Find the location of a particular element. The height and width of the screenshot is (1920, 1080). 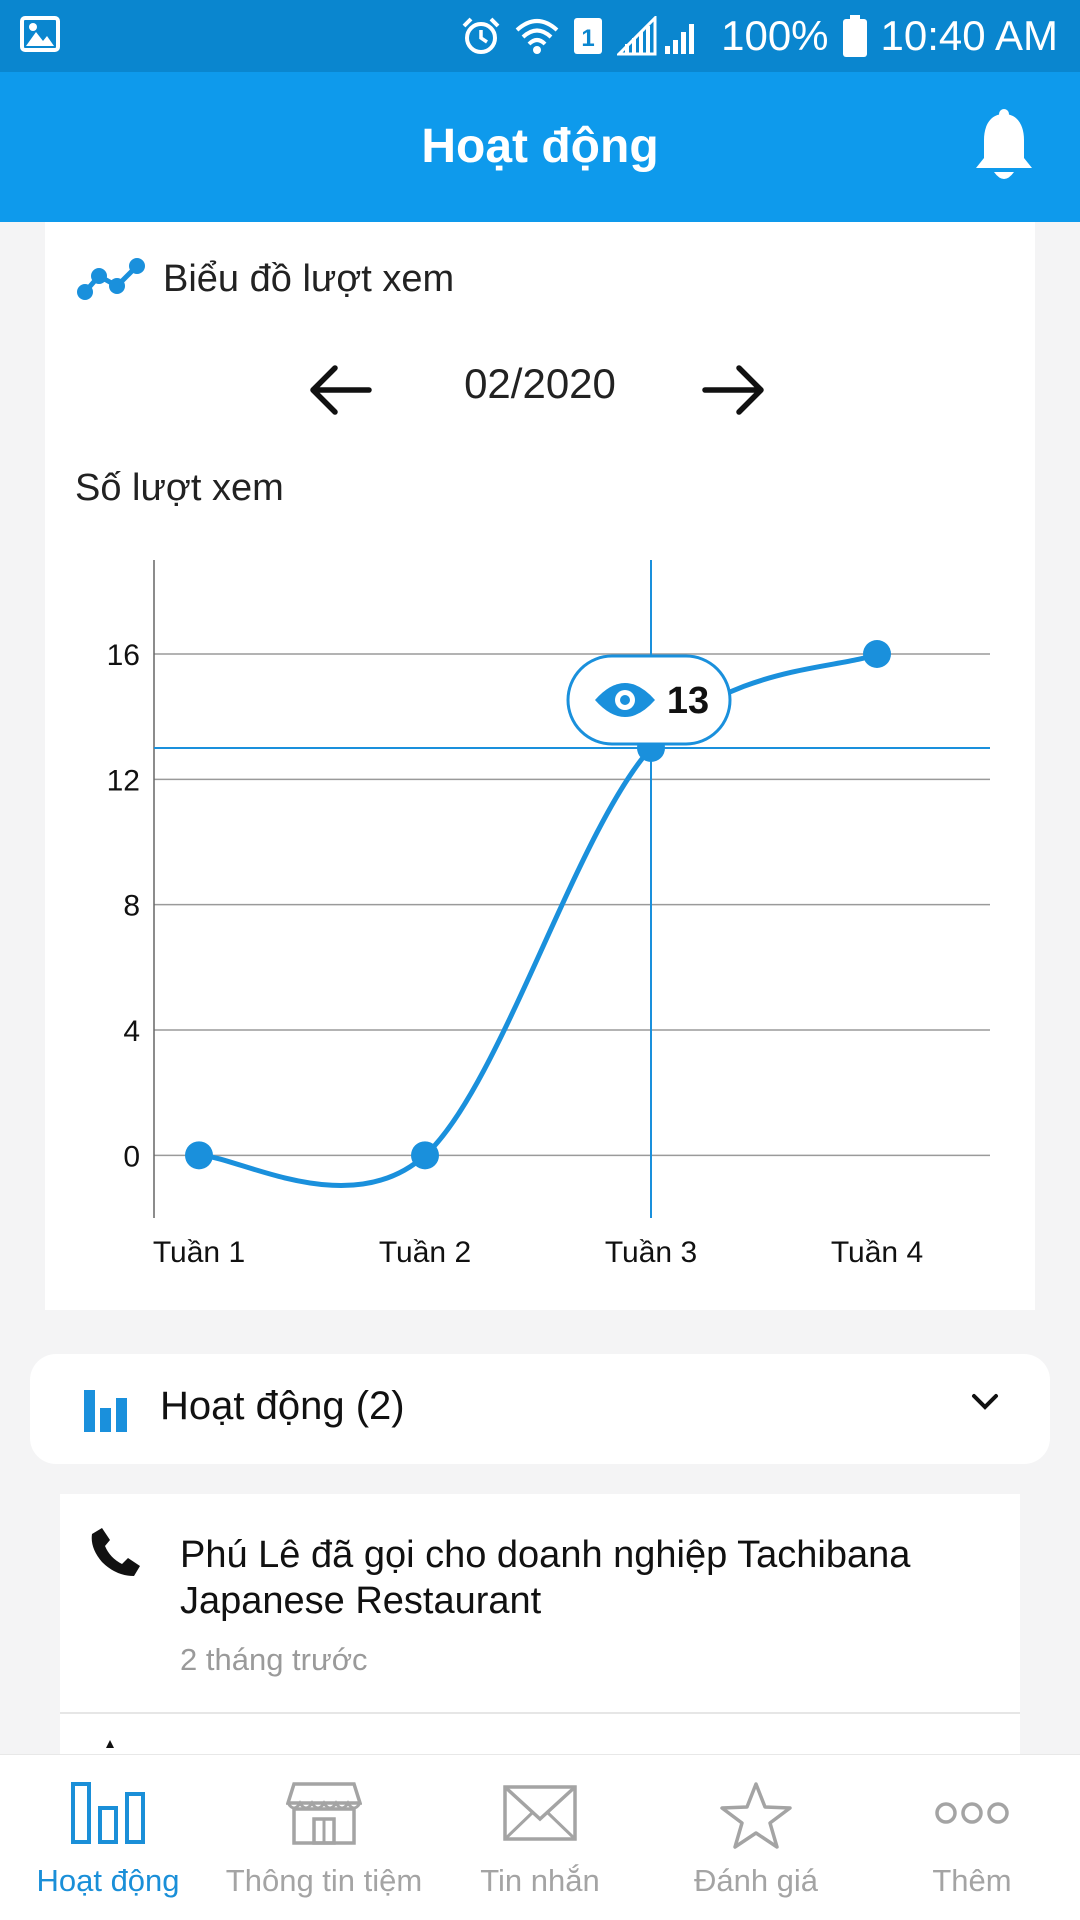

alarm-icon is located at coordinates (481, 35).